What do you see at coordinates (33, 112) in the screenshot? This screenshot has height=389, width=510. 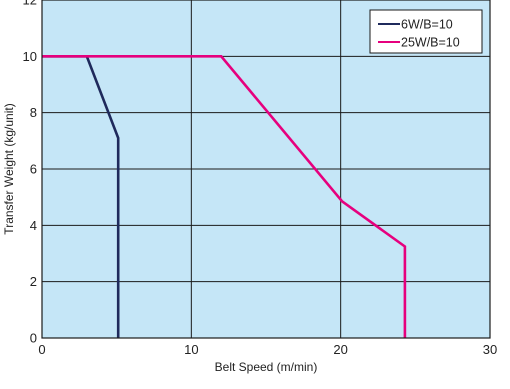 I see `y-tick-label: 8` at bounding box center [33, 112].